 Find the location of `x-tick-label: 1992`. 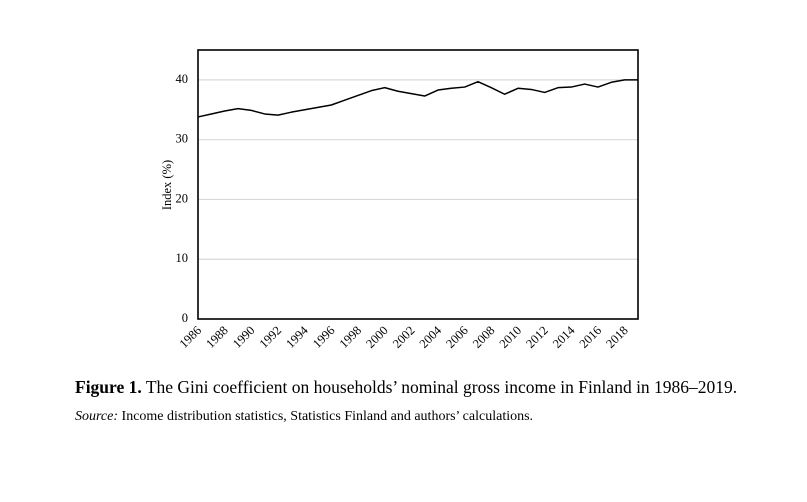

x-tick-label: 1992 is located at coordinates (271, 337).